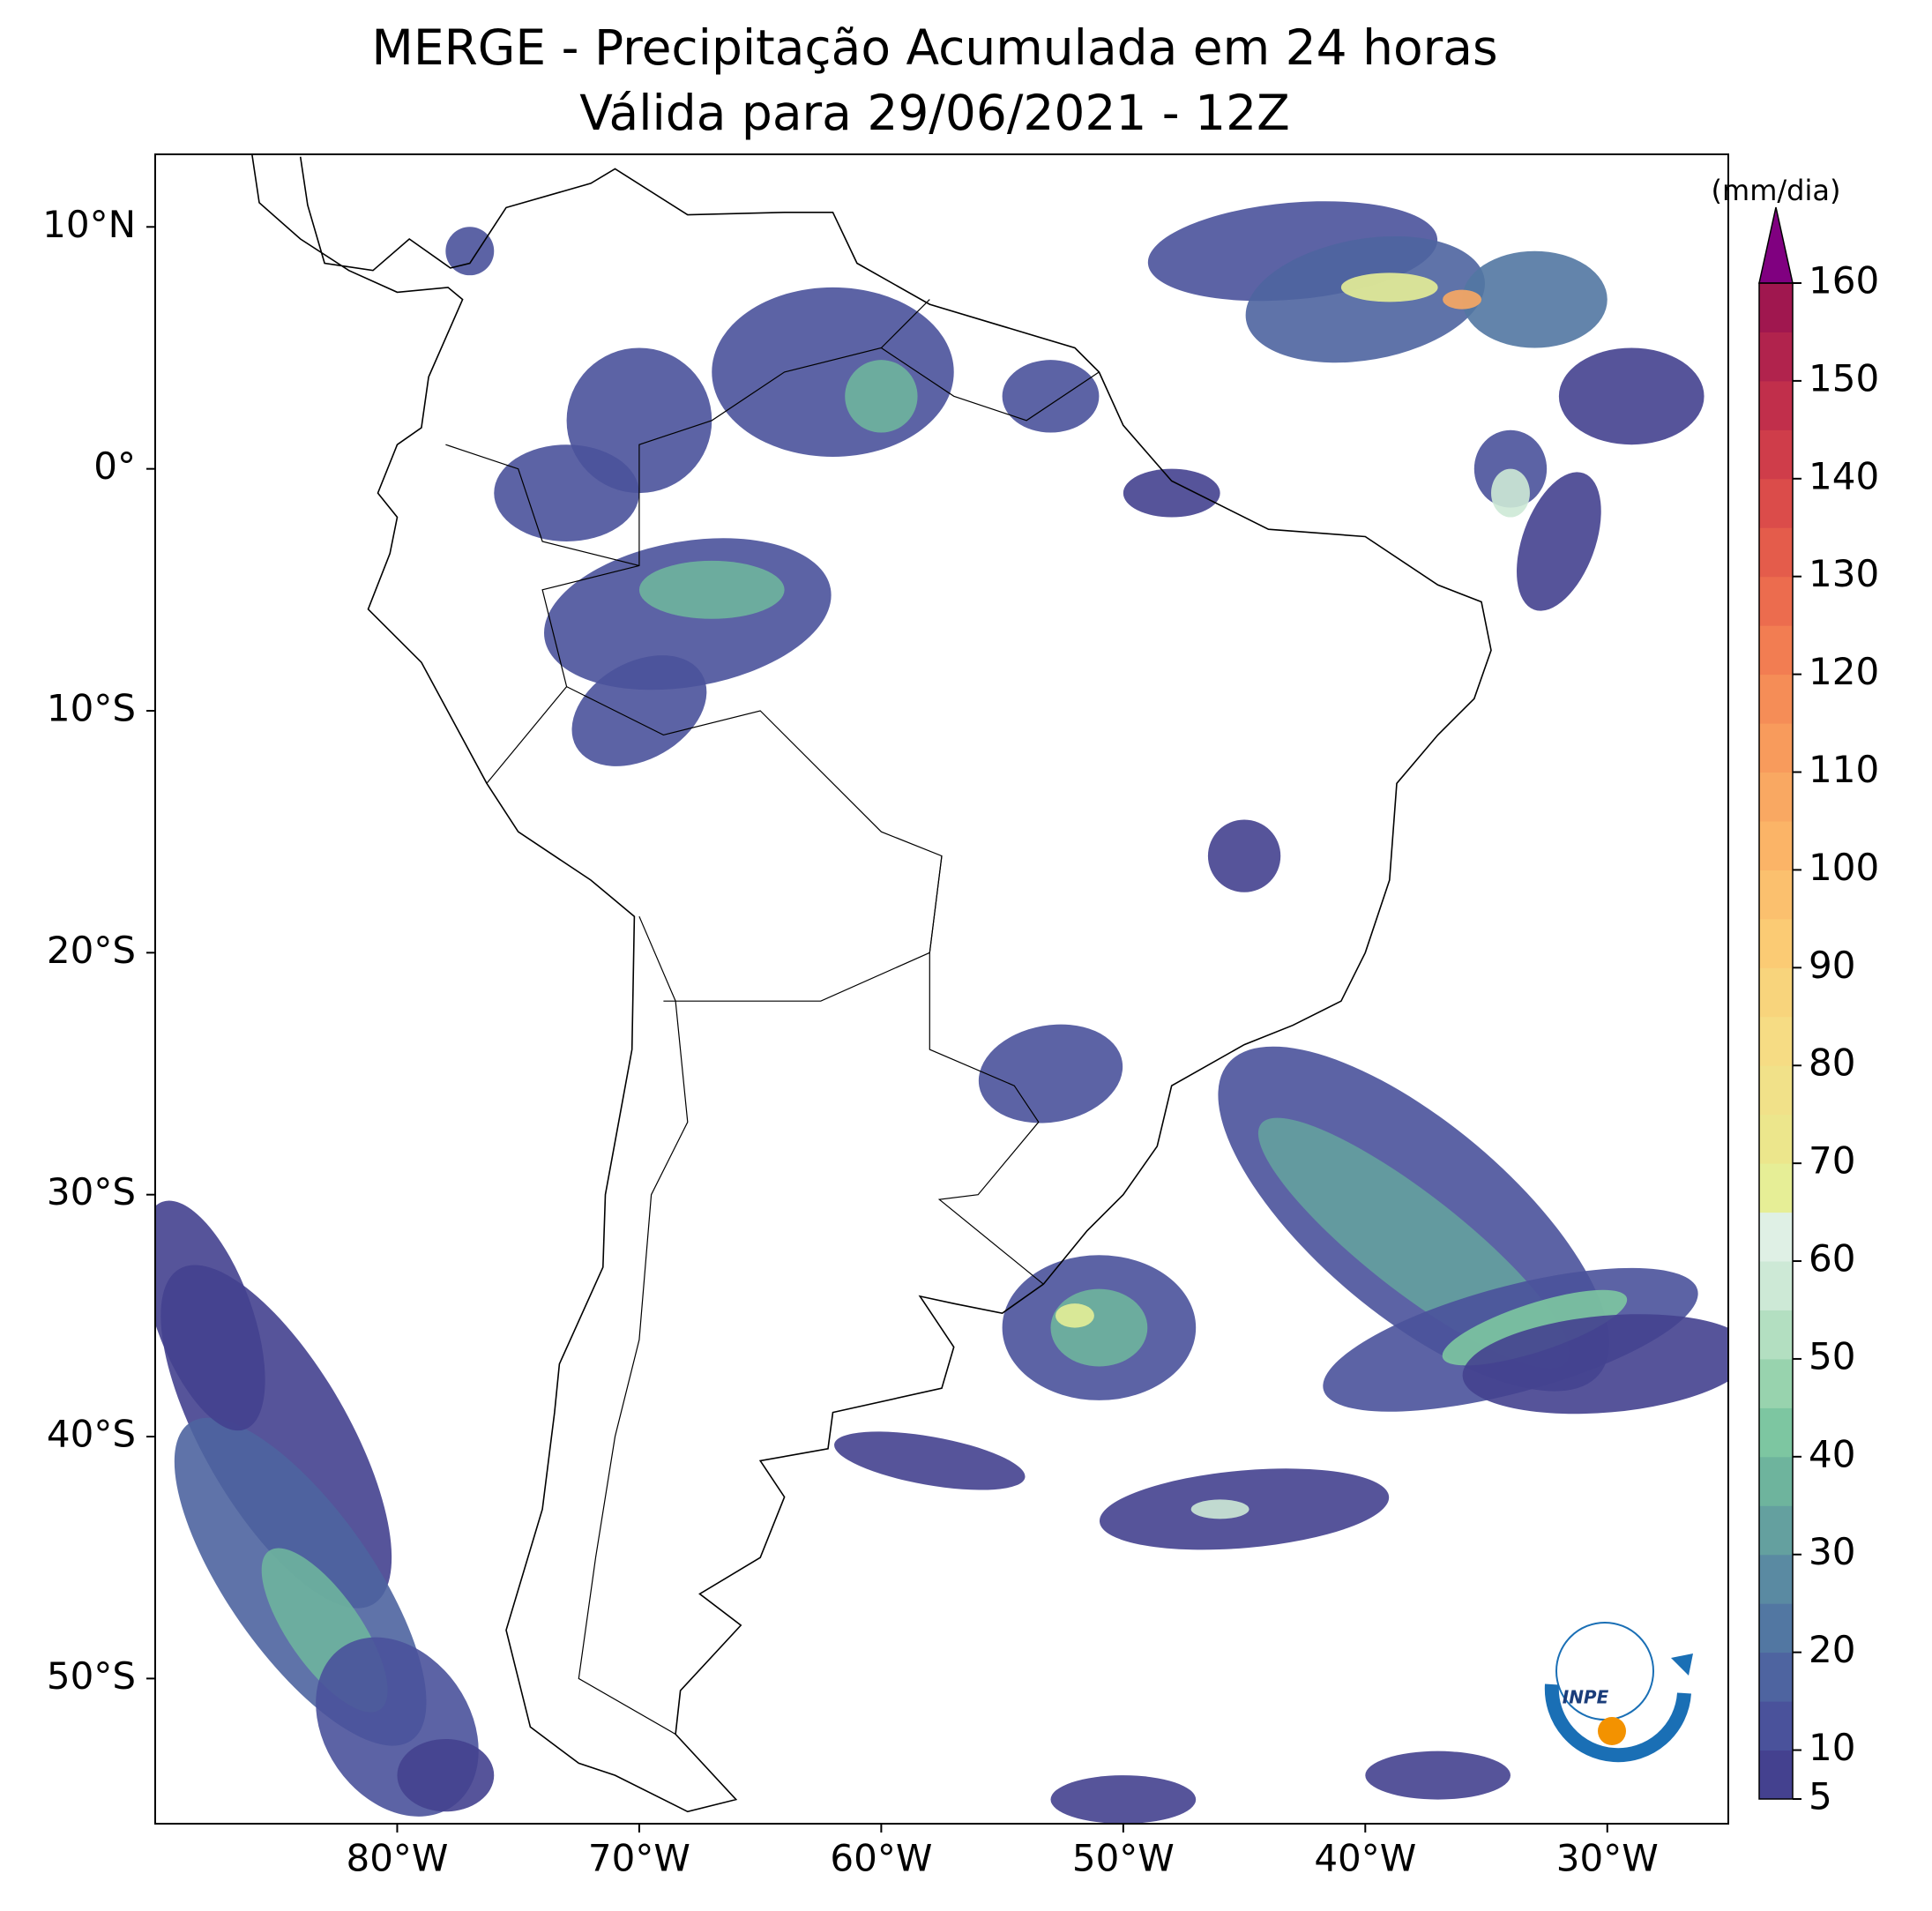  What do you see at coordinates (1832, 1454) in the screenshot?
I see `colorbar-tick-label: 40` at bounding box center [1832, 1454].